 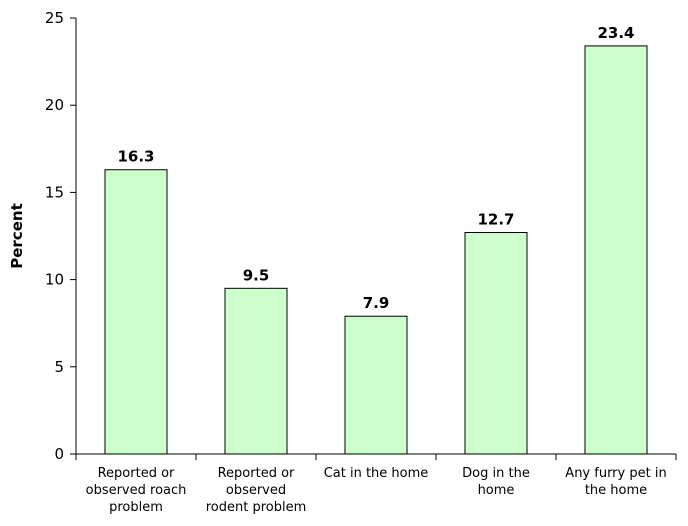 I want to click on x-tick-label: Reported or observed roach problem, so click(x=136, y=490).